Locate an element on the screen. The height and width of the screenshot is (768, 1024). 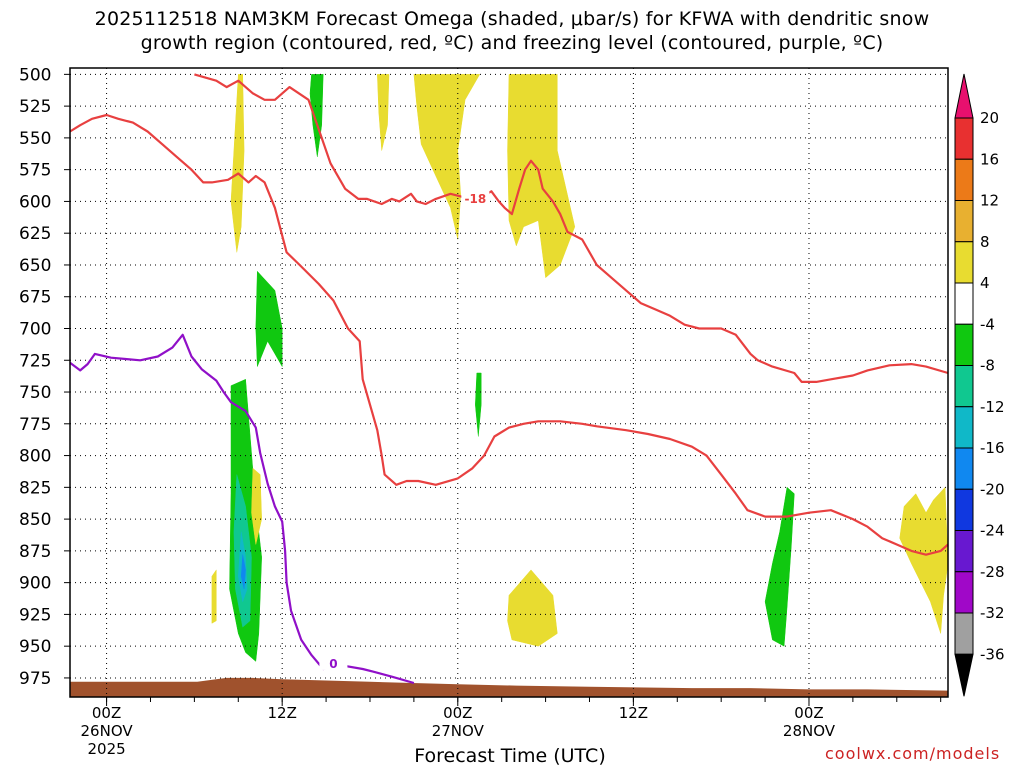
colorbar-label: 20 is located at coordinates (989, 118).